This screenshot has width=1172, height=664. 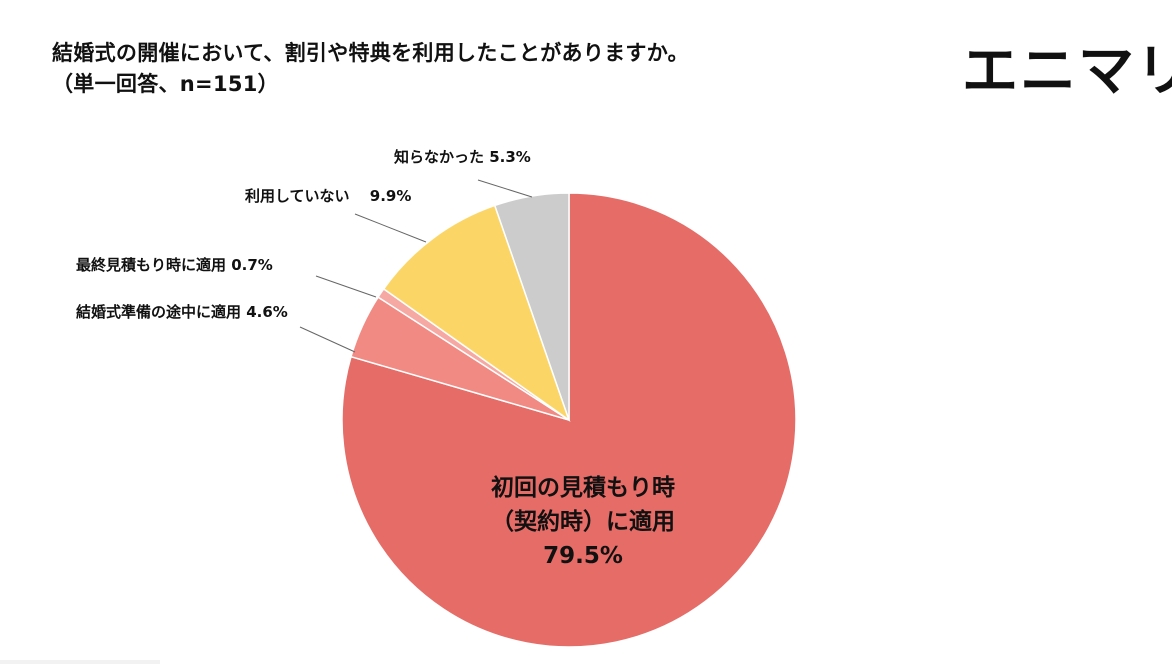 I want to click on slice-label-0-line-1: （契約時）に適用, so click(x=583, y=521).